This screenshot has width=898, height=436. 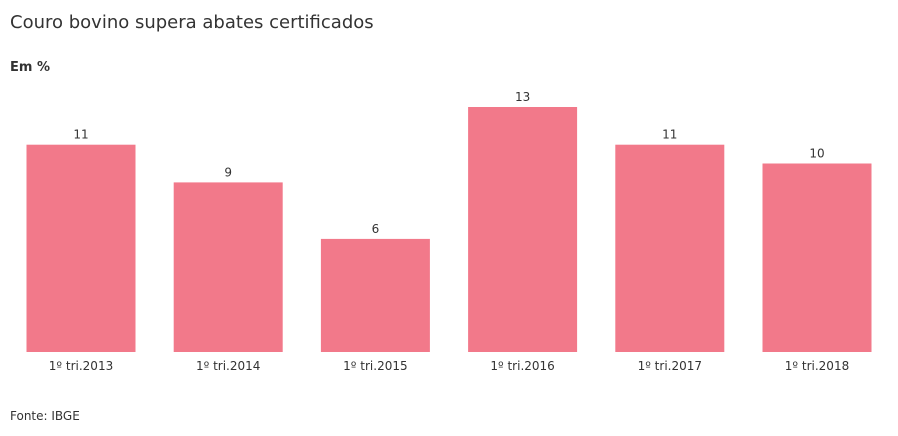 I want to click on bar-value-label: 13, so click(x=522, y=97).